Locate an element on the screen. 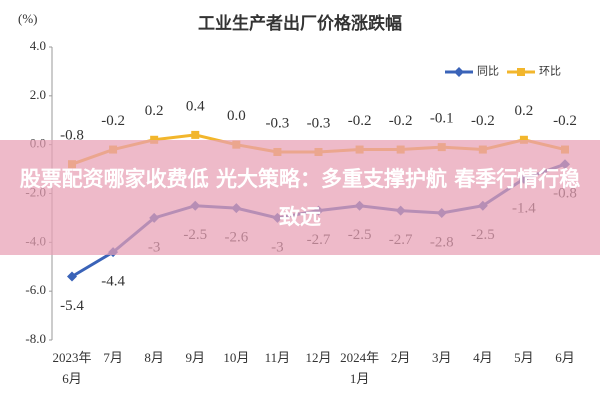 This screenshot has width=600, height=400. x-tick-label: 7月 is located at coordinates (113, 357).